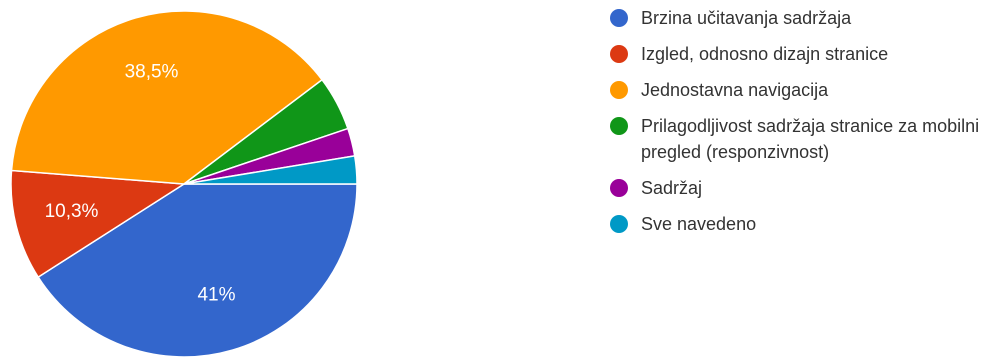  What do you see at coordinates (746, 18) in the screenshot?
I see `legend-label: Brzina učitavanja sadržaja` at bounding box center [746, 18].